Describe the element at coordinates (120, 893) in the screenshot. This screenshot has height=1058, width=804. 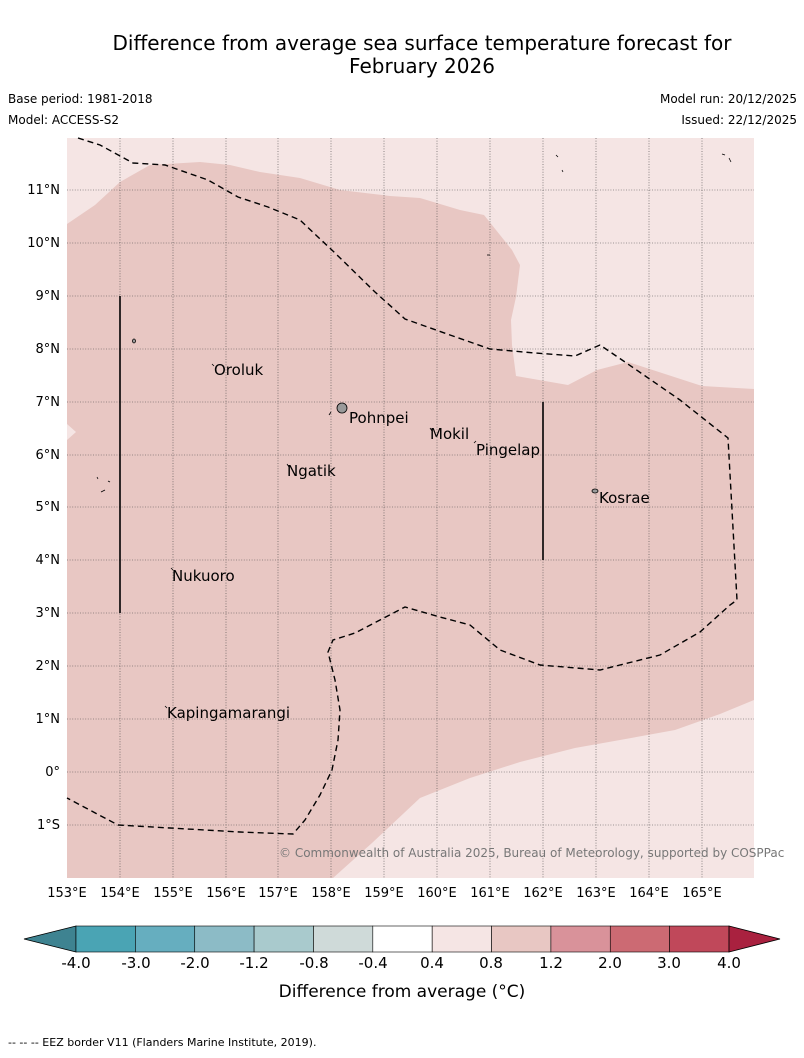
I see `lon-label: 154°E` at that location.